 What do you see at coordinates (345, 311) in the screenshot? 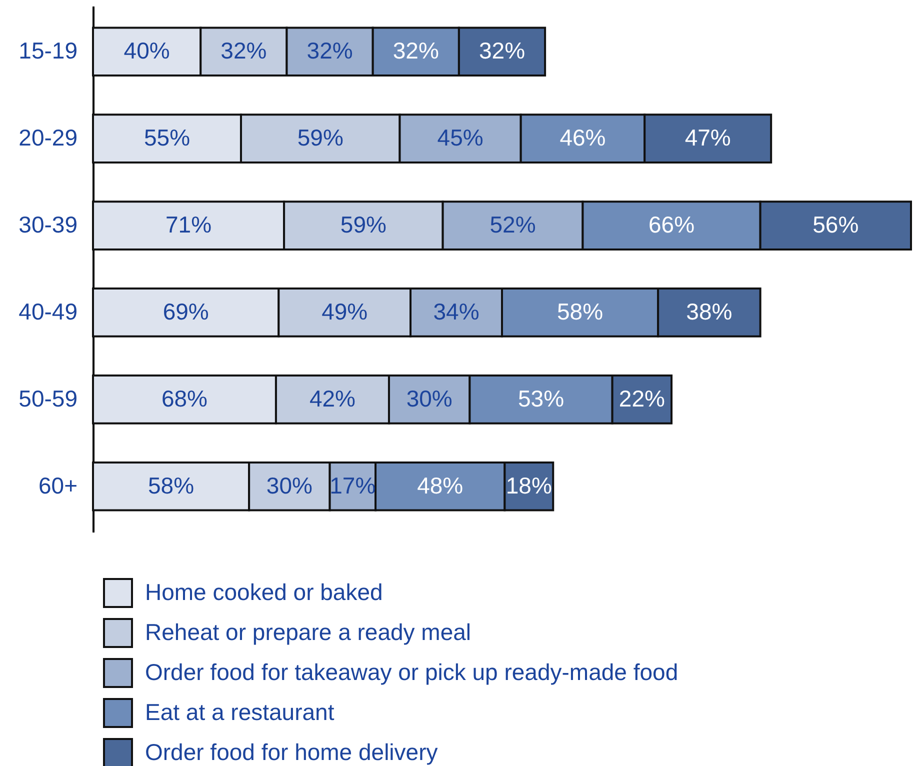
I see `data-label: 49%` at bounding box center [345, 311].